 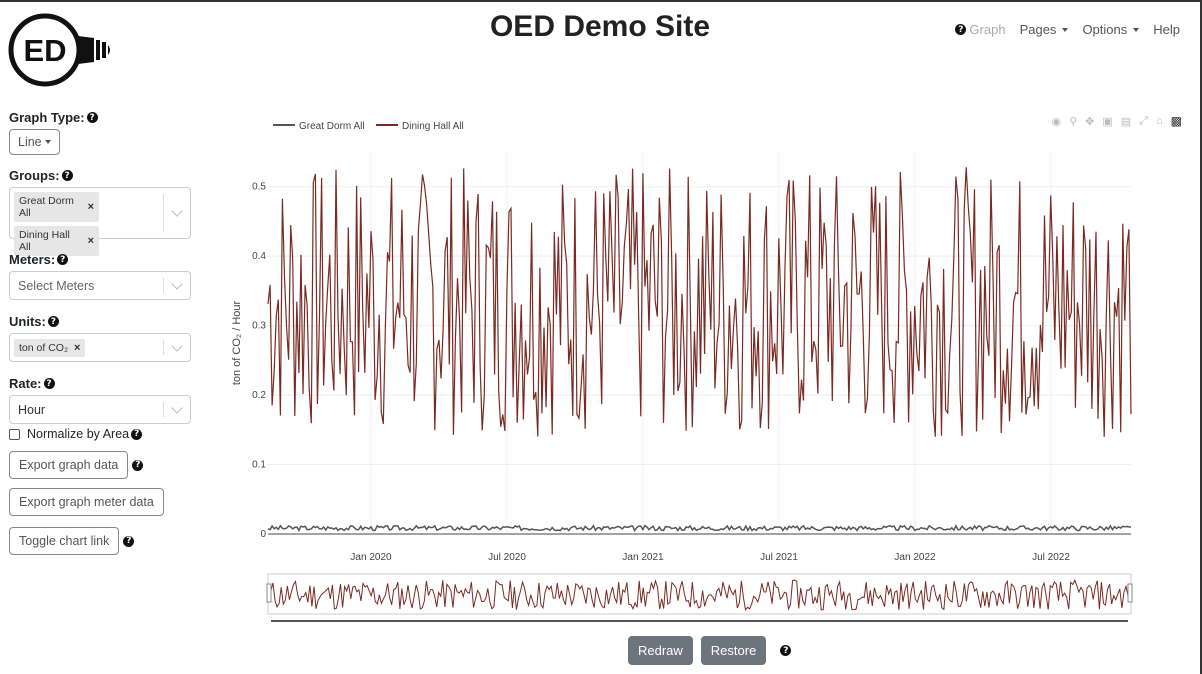 I want to click on zoom-icon: ⚲, so click(x=1073, y=121).